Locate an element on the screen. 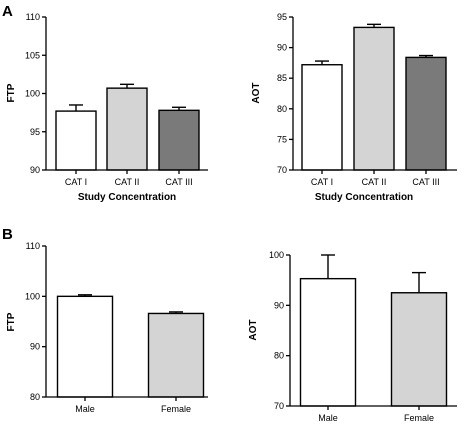 The image size is (474, 424). panel-label-b: B is located at coordinates (7, 234).